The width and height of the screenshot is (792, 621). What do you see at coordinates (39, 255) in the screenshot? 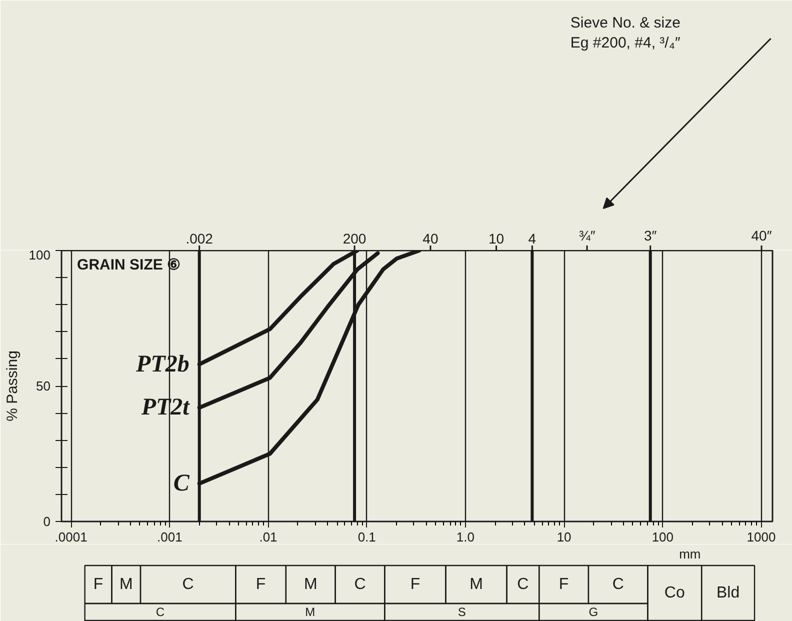
I see `y-tick-label: 100` at bounding box center [39, 255].